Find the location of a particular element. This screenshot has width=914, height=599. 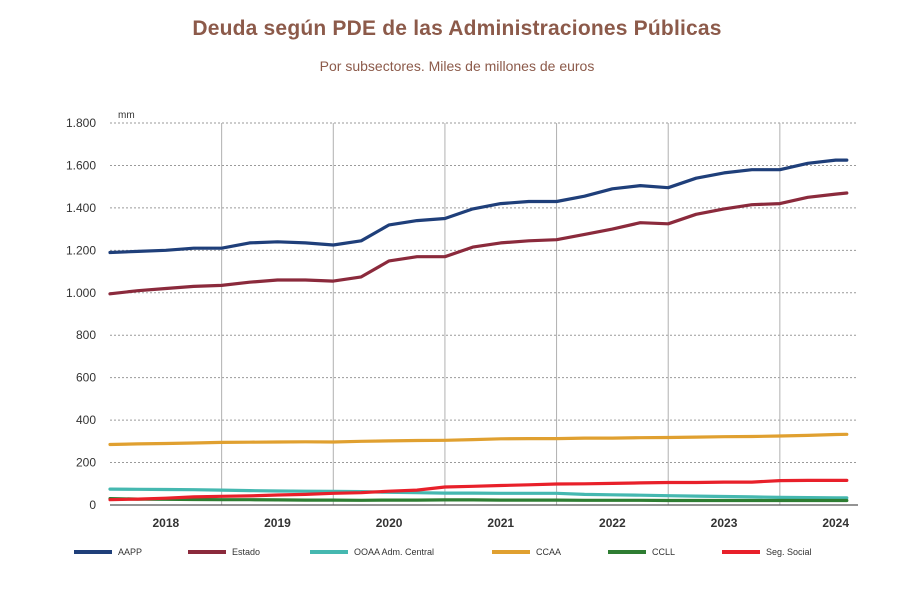

legend-item: CCAA is located at coordinates (526, 552).